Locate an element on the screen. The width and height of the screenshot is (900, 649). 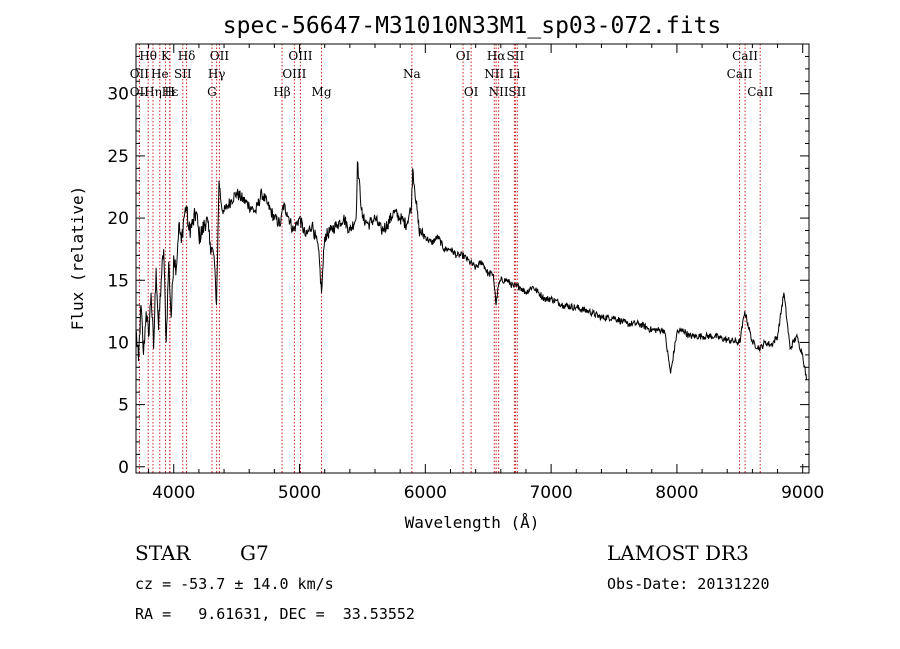
line-label-low-9: SII is located at coordinates (517, 92).